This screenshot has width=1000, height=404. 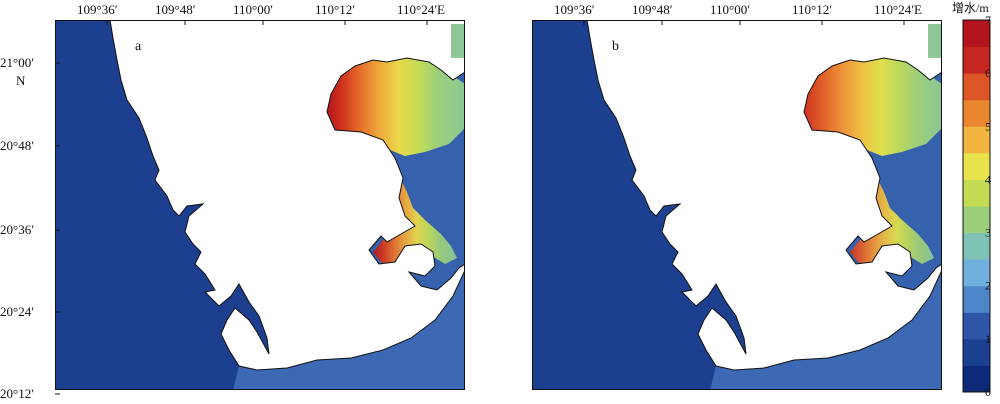 What do you see at coordinates (970, 8) in the screenshot?
I see `colorbar-title: 增水/m` at bounding box center [970, 8].